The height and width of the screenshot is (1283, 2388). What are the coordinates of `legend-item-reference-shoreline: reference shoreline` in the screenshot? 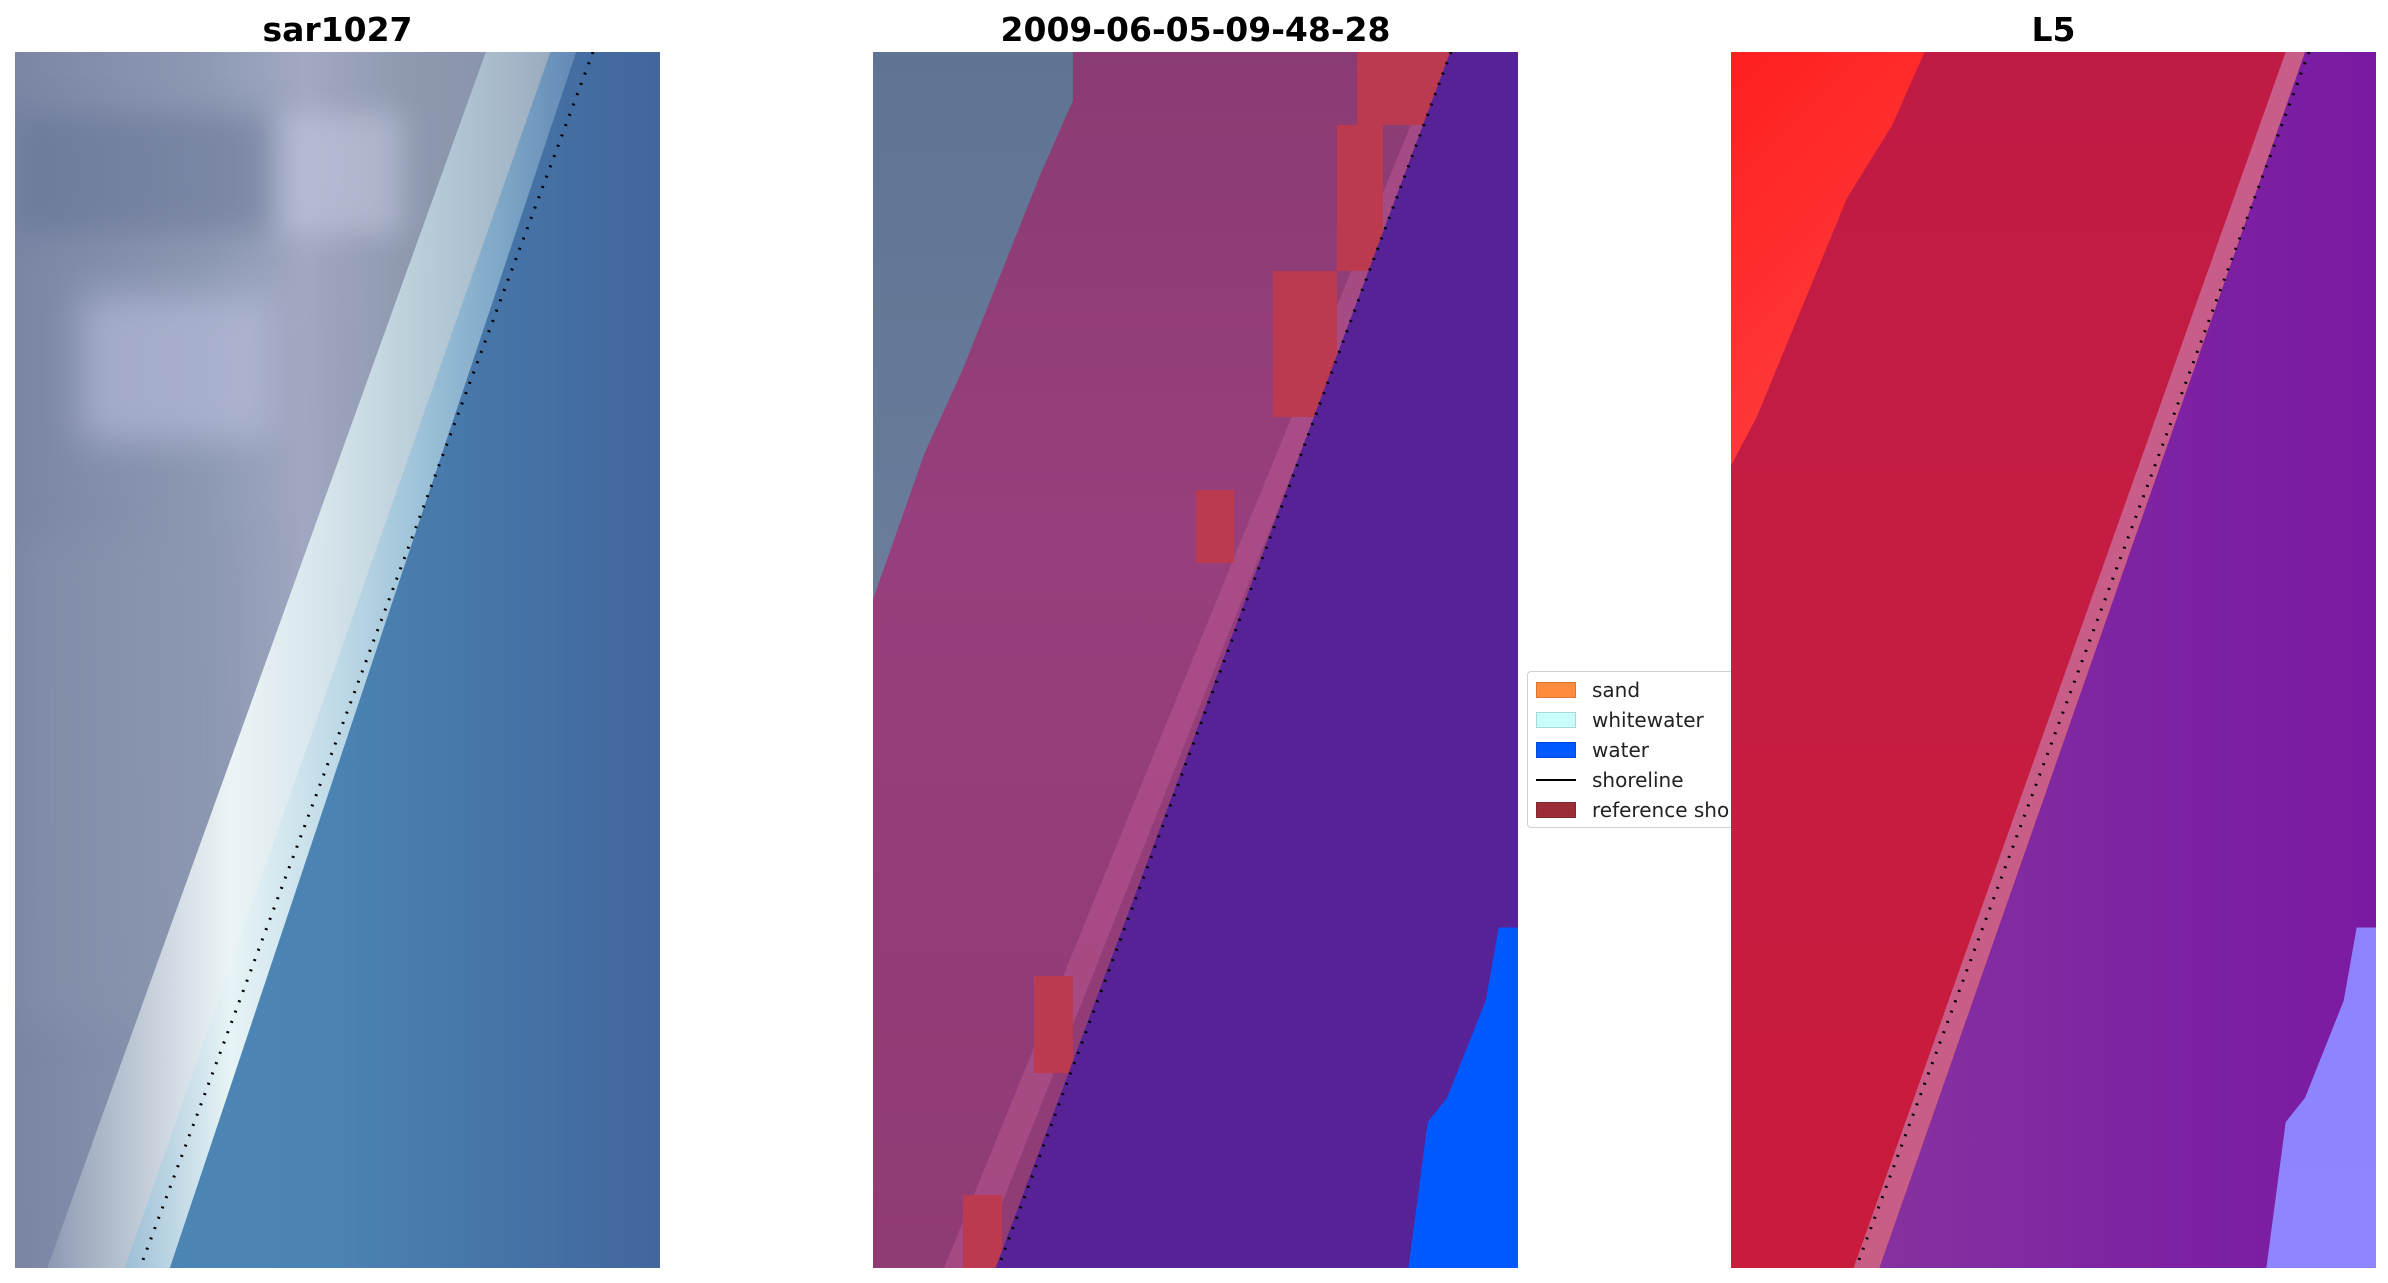 It's located at (1634, 810).